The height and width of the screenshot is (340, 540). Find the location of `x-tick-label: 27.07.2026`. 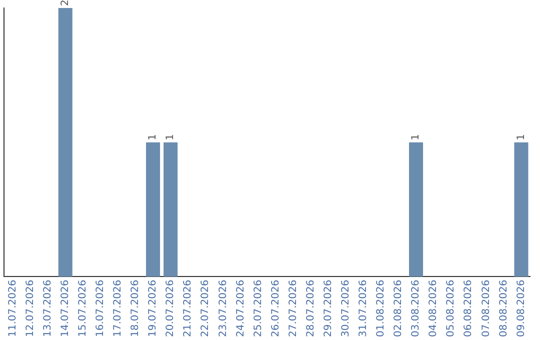

x-tick-label: 27.07.2026 is located at coordinates (293, 309).